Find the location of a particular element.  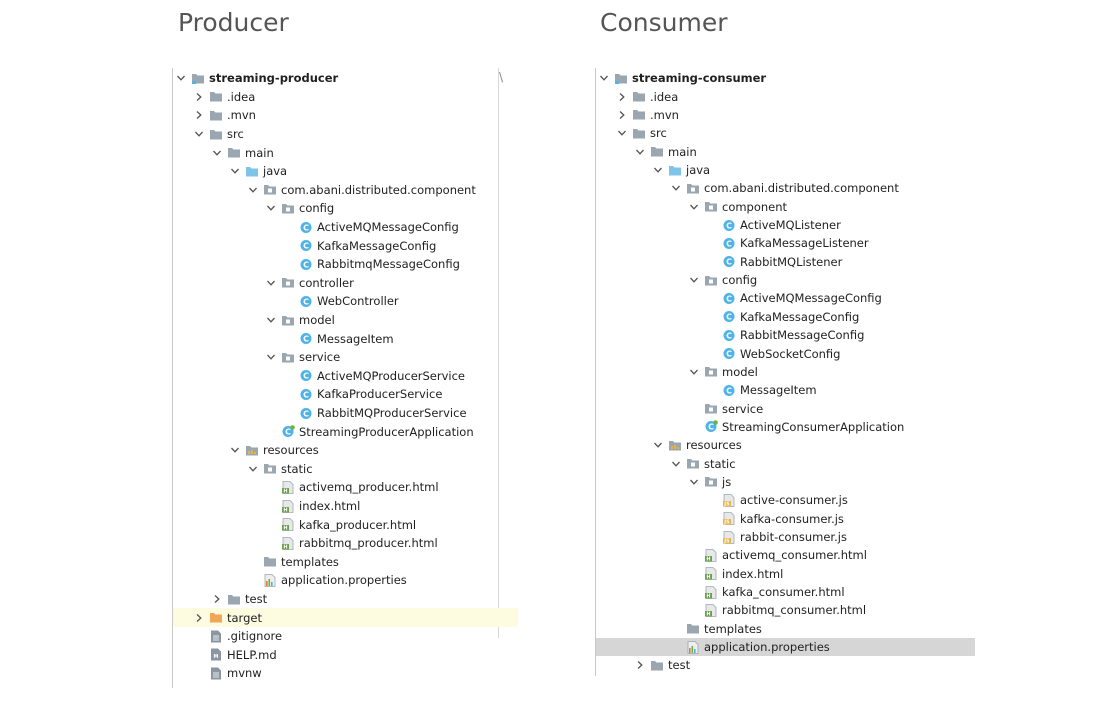

tree-item: JS kafka-consumer.js is located at coordinates (803, 518).